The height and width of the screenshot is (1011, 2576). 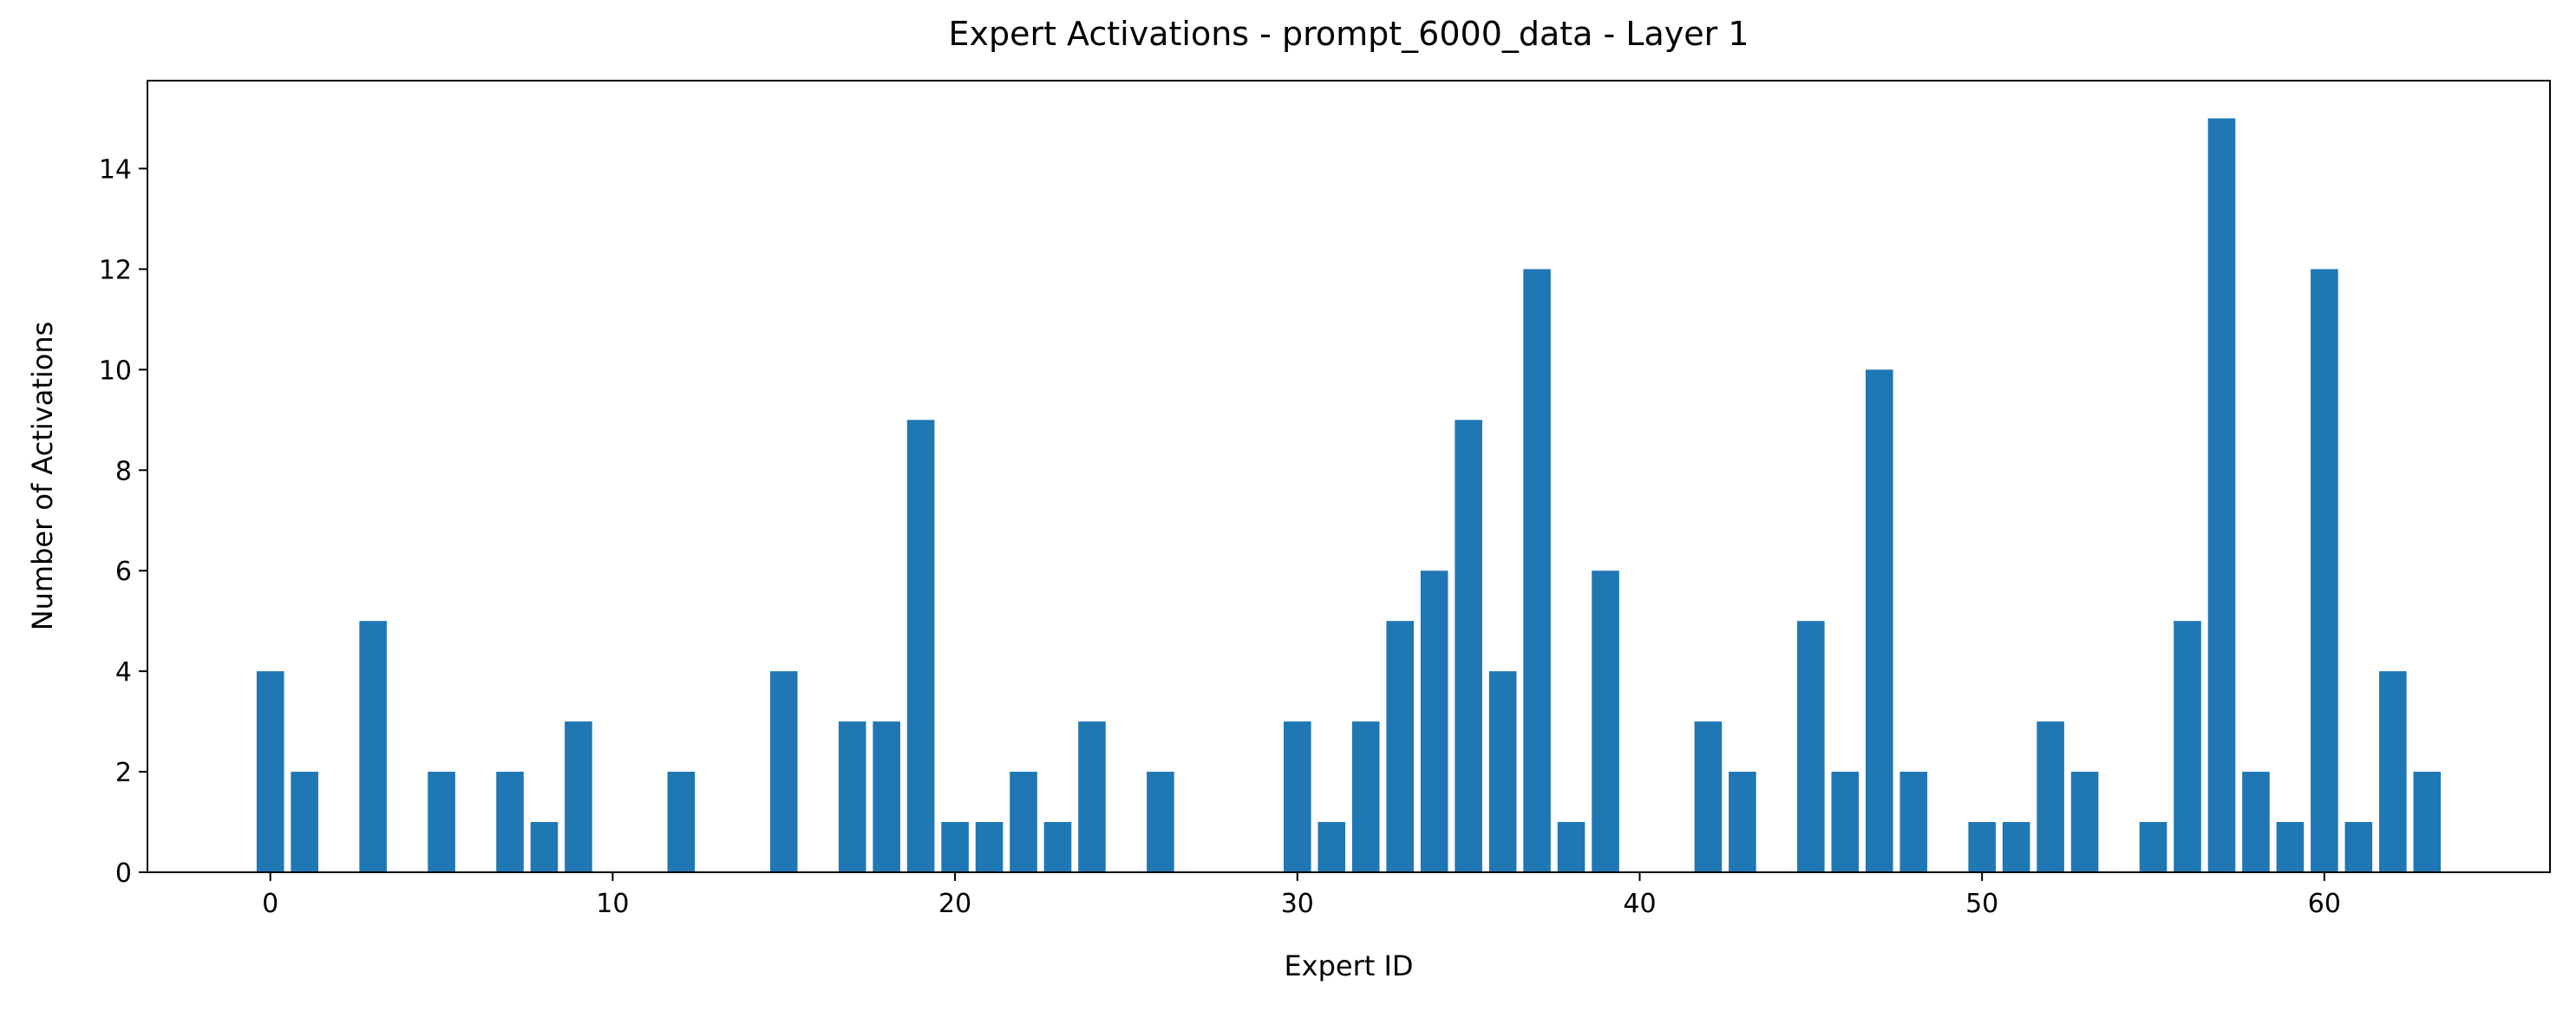 I want to click on y-tick-label: 10, so click(x=115, y=370).